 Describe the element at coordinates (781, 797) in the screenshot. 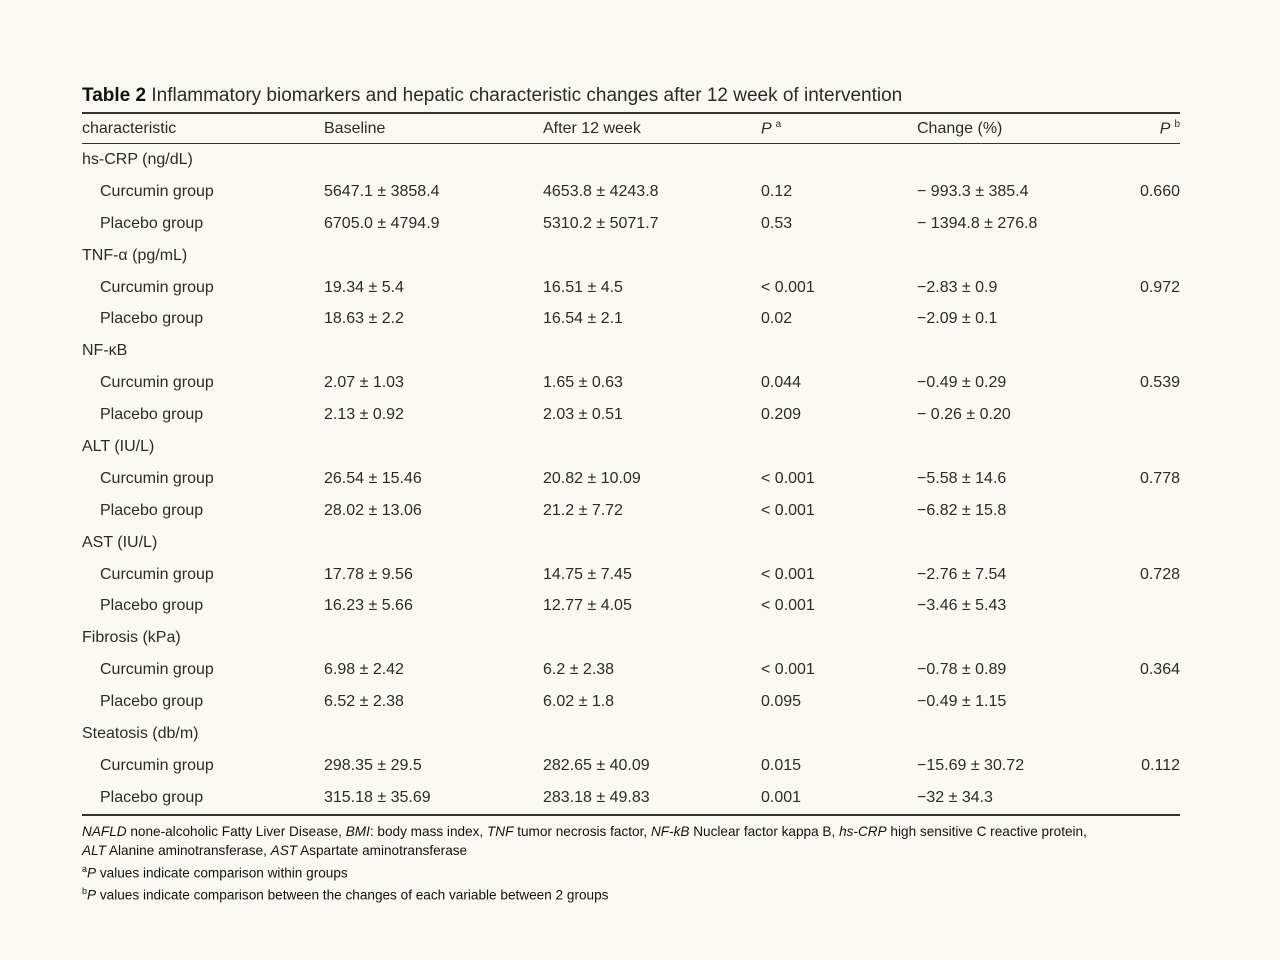

I see `cell-p-within: 0.001` at that location.